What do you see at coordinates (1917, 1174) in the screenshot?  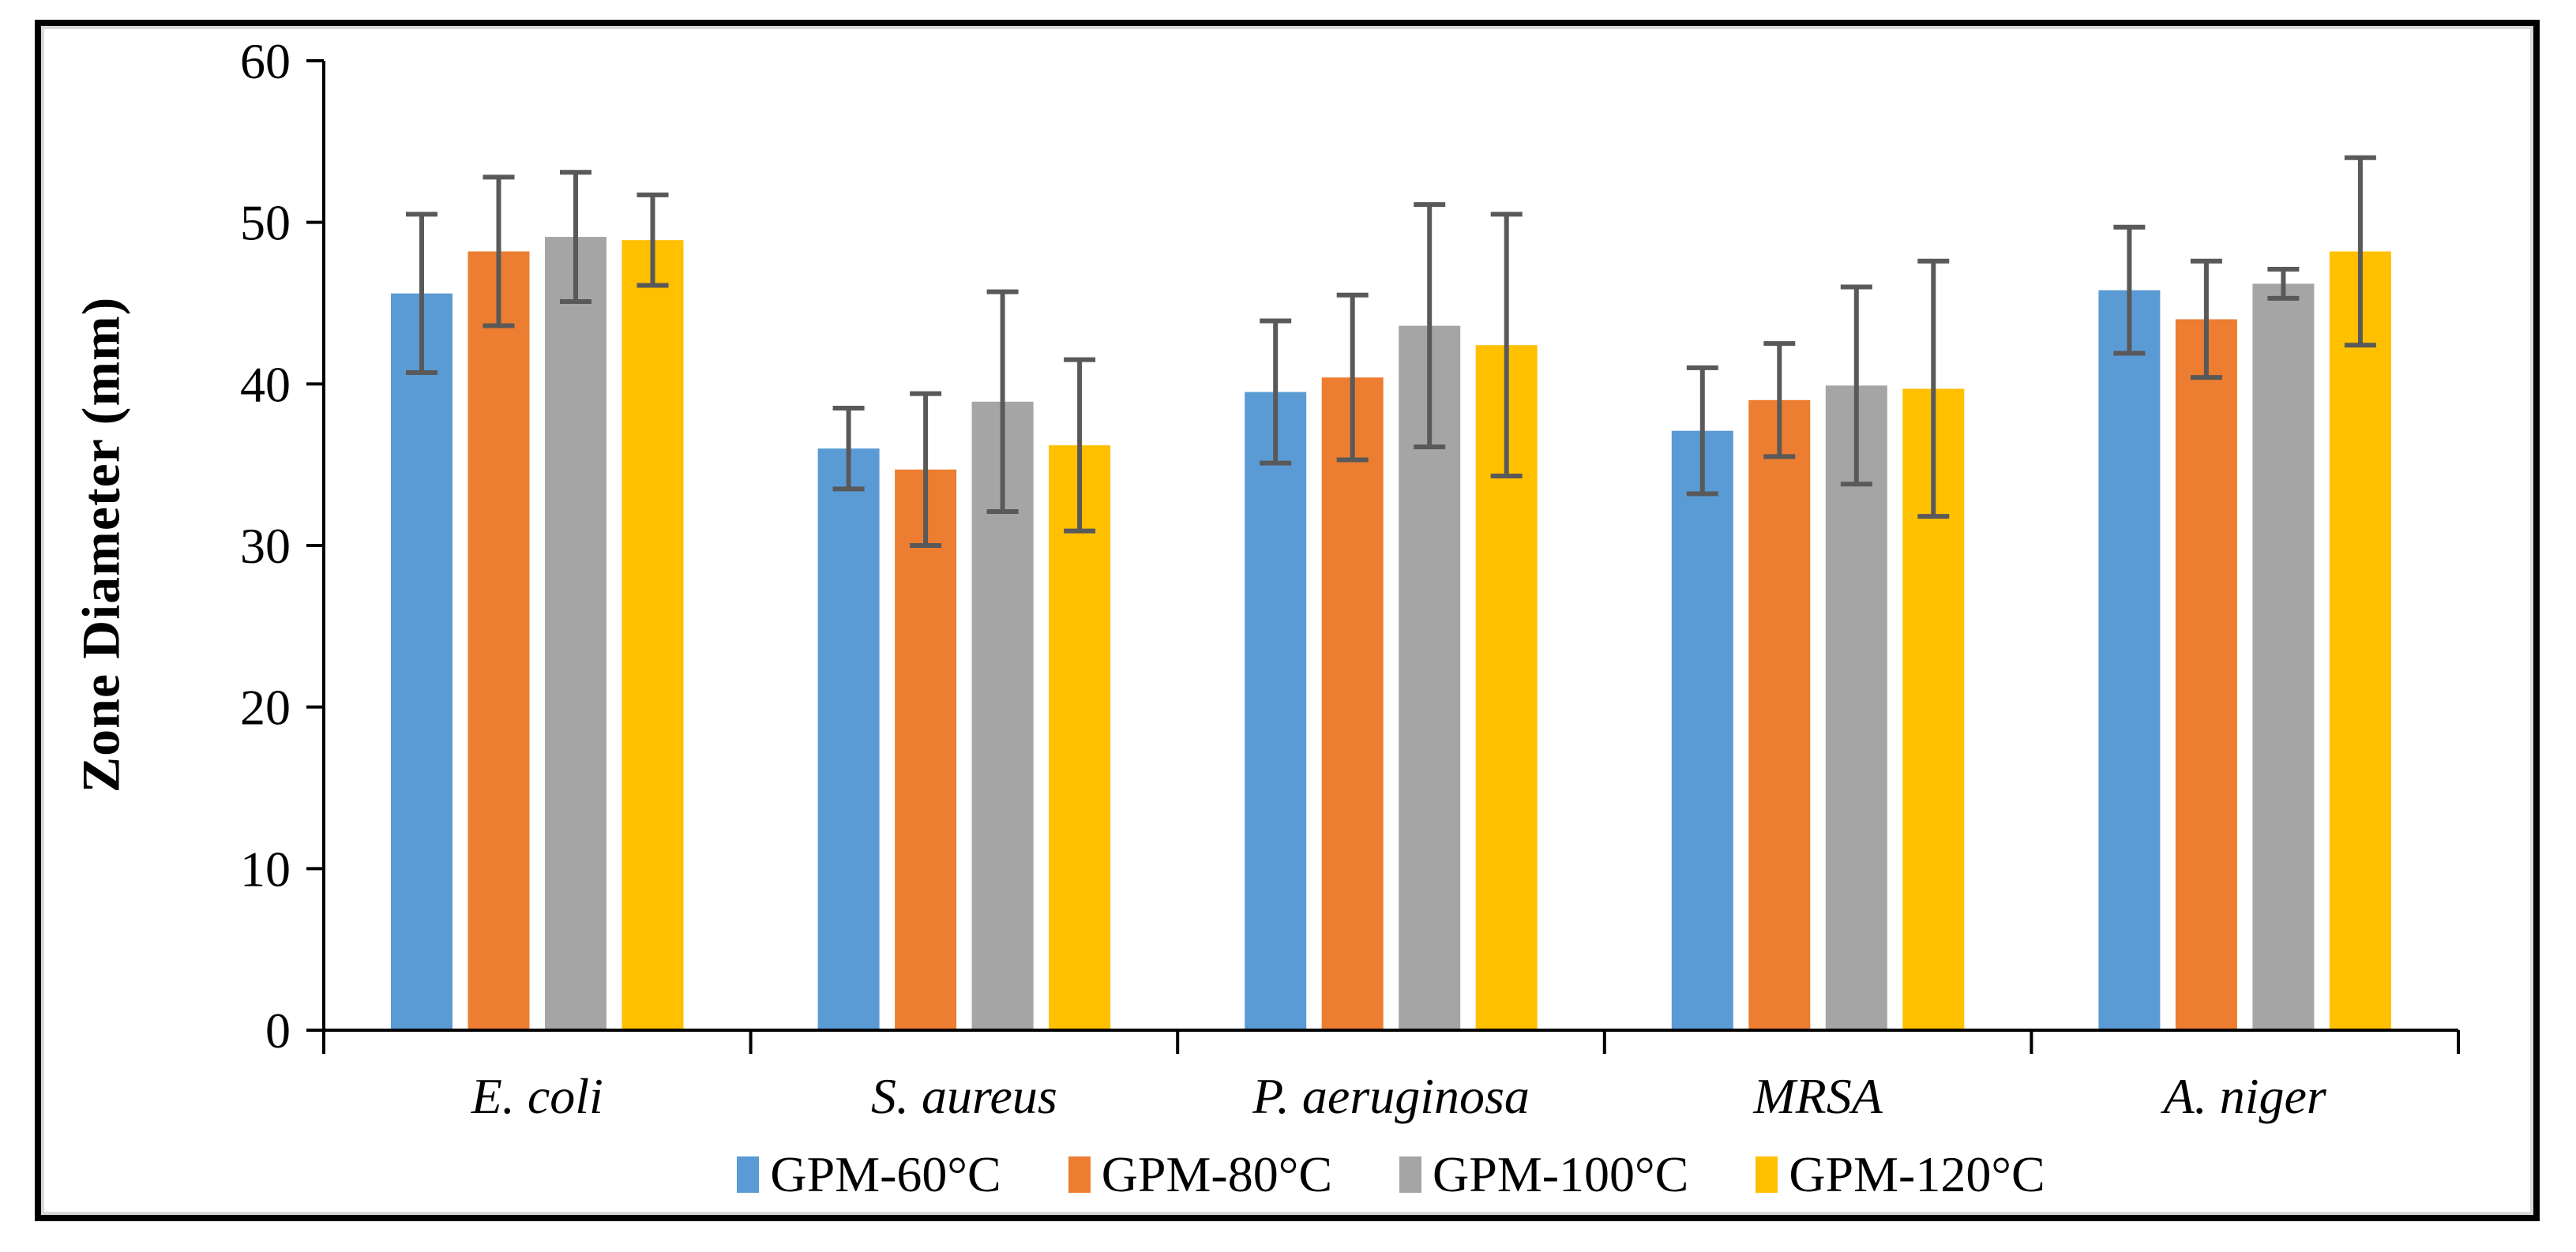 I see `legend-label: GPM-120°C` at bounding box center [1917, 1174].